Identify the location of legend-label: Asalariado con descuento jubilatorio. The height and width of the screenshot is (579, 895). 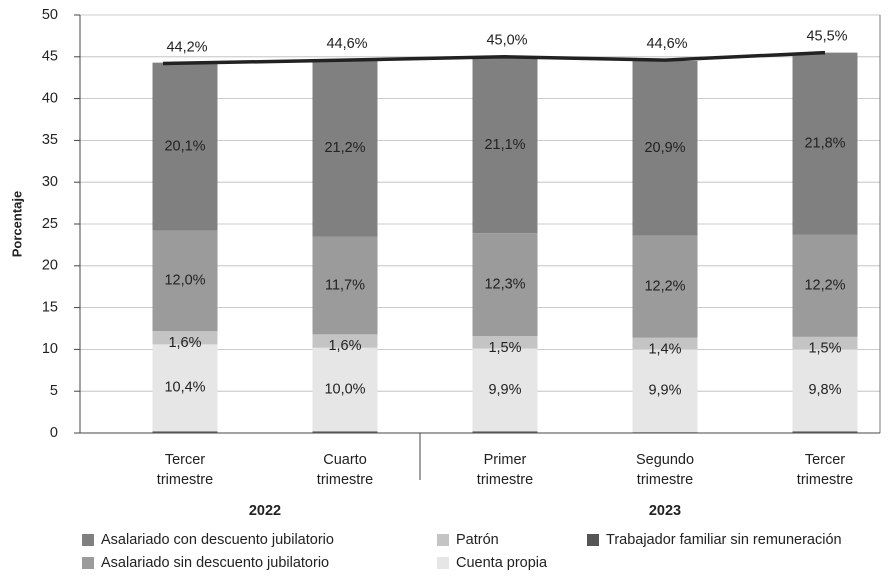
(217, 540).